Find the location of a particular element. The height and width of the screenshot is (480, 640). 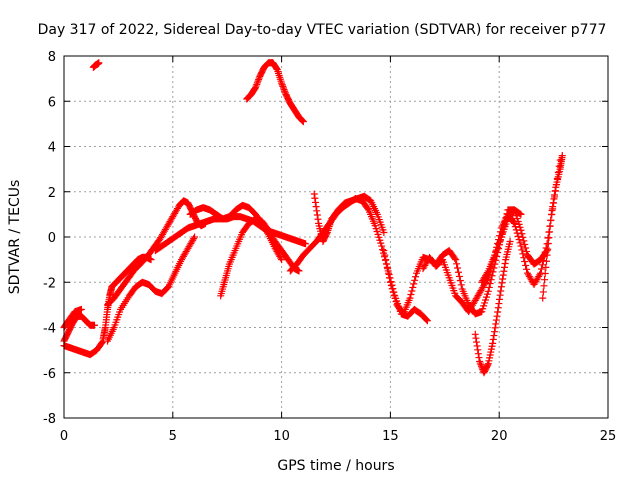

x-tick-label: 10 is located at coordinates (281, 436).